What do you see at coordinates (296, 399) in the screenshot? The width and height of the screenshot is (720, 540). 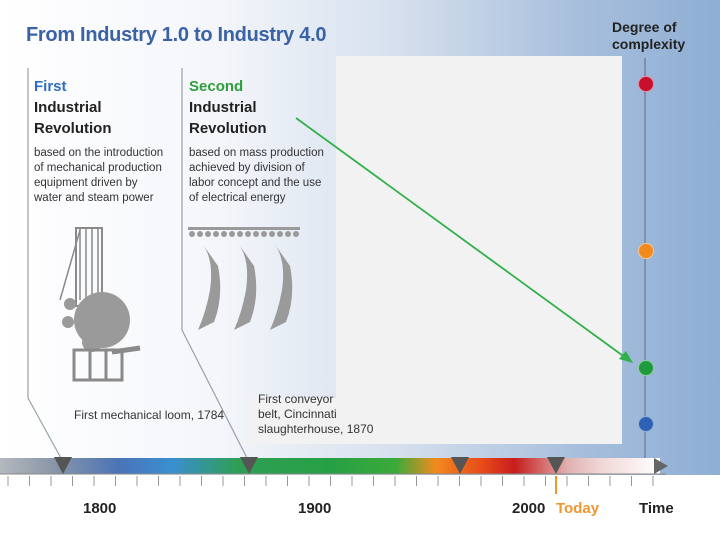 I see `second-caption-line: First conveyor` at bounding box center [296, 399].